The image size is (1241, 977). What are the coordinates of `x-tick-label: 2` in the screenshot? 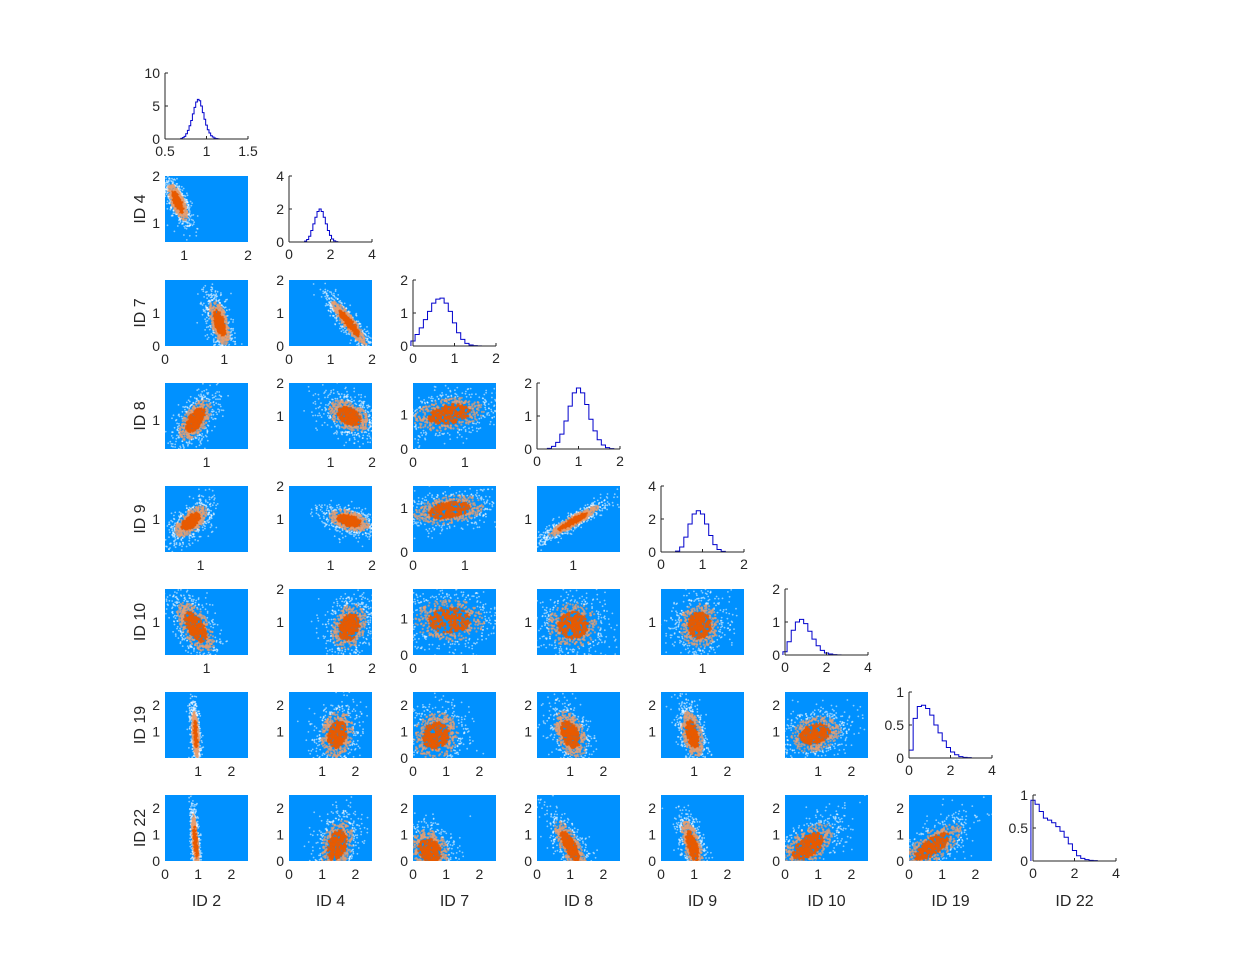 It's located at (248, 255).